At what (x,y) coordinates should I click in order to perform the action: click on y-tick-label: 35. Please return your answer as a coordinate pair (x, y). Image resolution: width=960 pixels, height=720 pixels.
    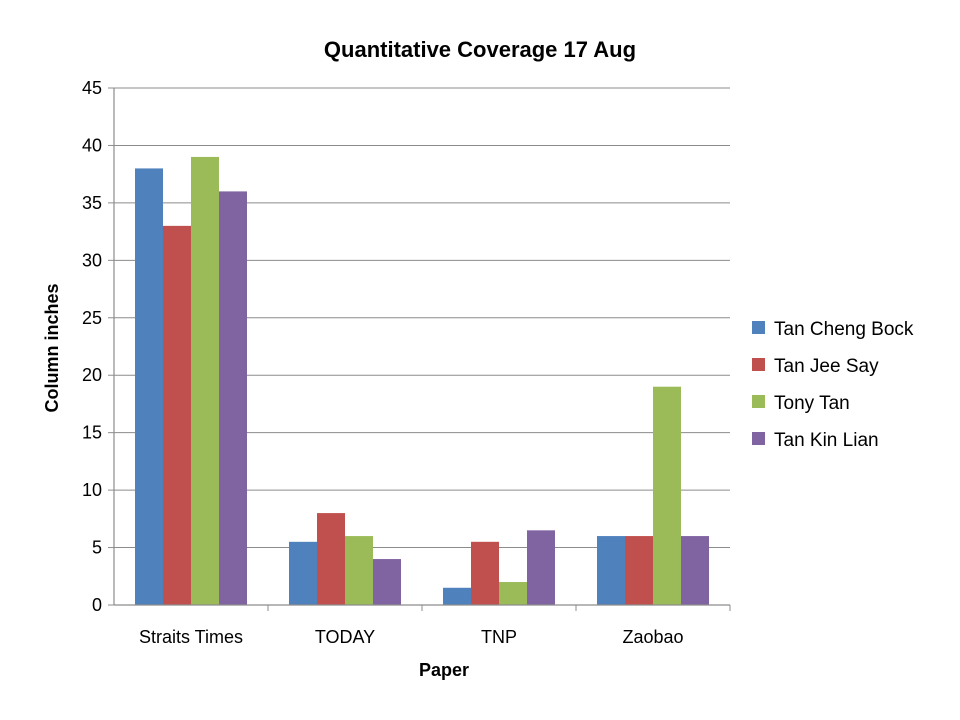
    Looking at the image, I should click on (92, 203).